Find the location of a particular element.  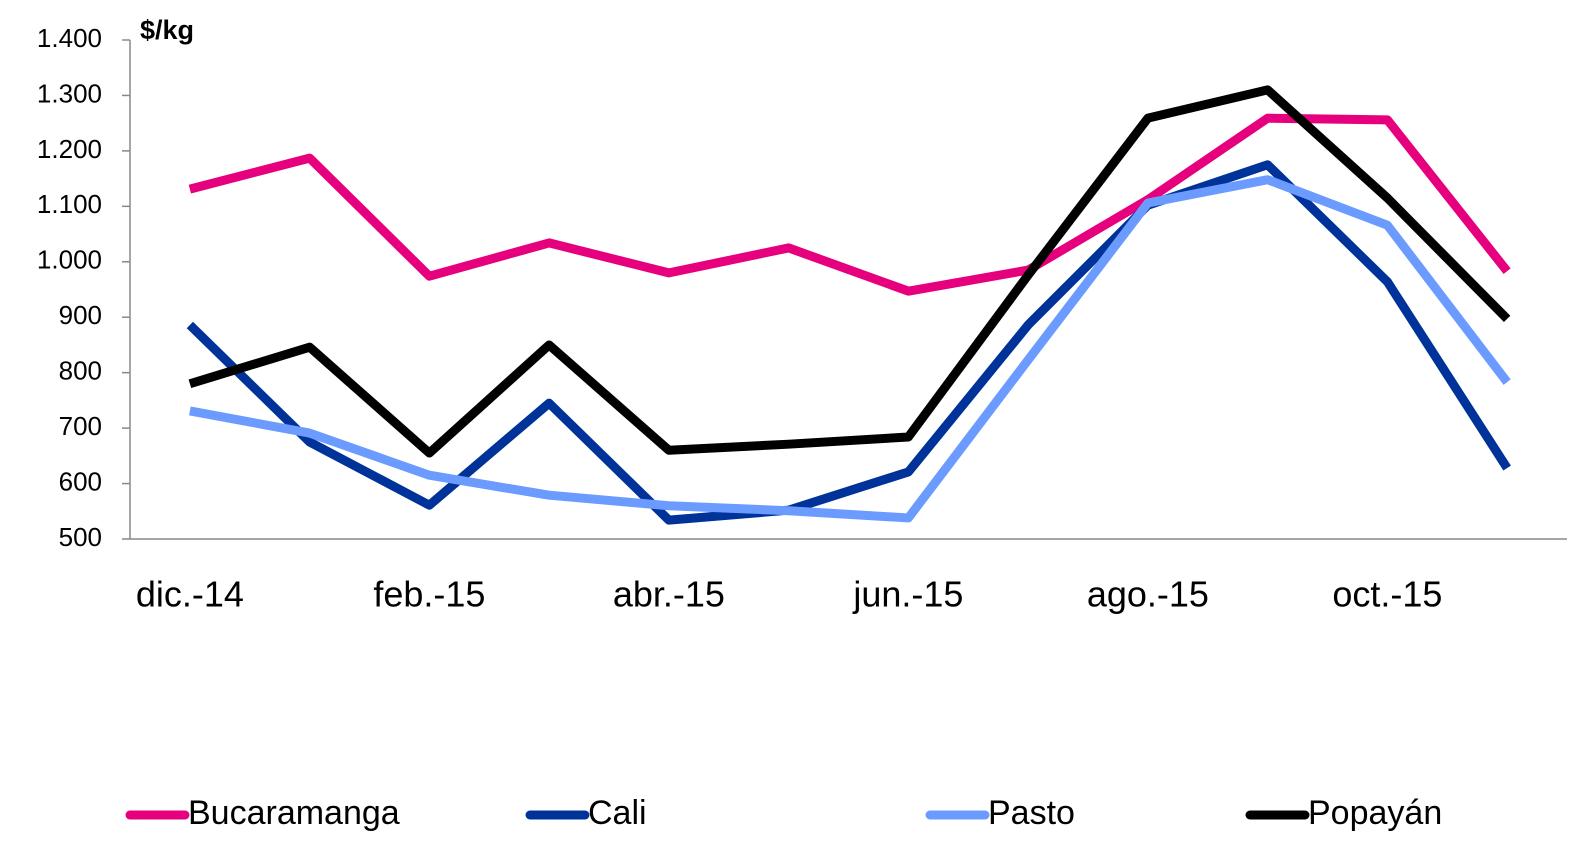

legend-label: Bucaramanga is located at coordinates (294, 813).